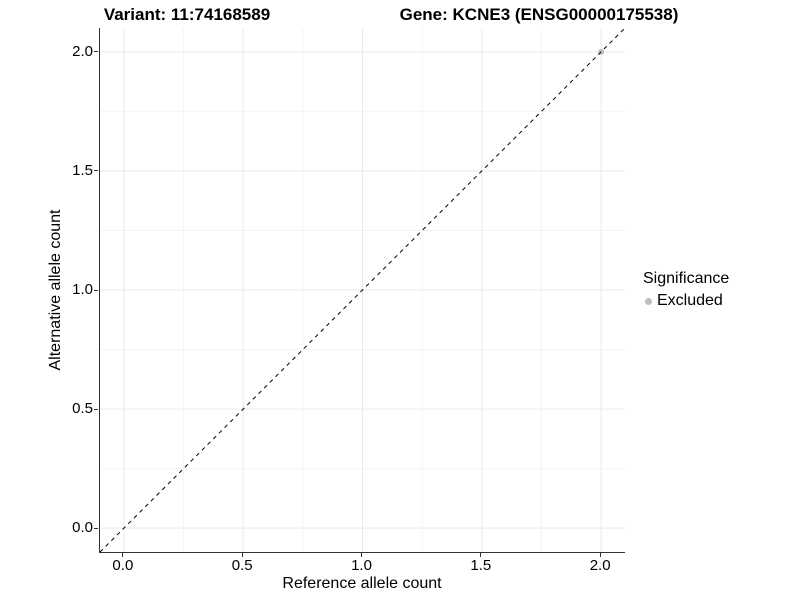 Image resolution: width=800 pixels, height=600 pixels. What do you see at coordinates (242, 565) in the screenshot?
I see `x-tick-label: 0.5` at bounding box center [242, 565].